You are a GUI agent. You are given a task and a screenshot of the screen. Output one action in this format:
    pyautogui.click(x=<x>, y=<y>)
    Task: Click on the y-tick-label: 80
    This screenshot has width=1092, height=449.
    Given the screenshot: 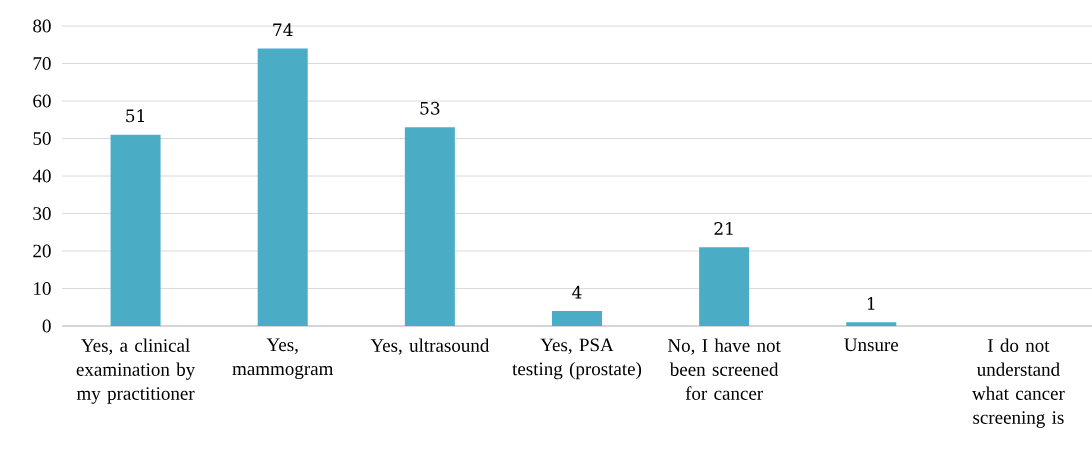 What is the action you would take?
    pyautogui.click(x=42, y=26)
    